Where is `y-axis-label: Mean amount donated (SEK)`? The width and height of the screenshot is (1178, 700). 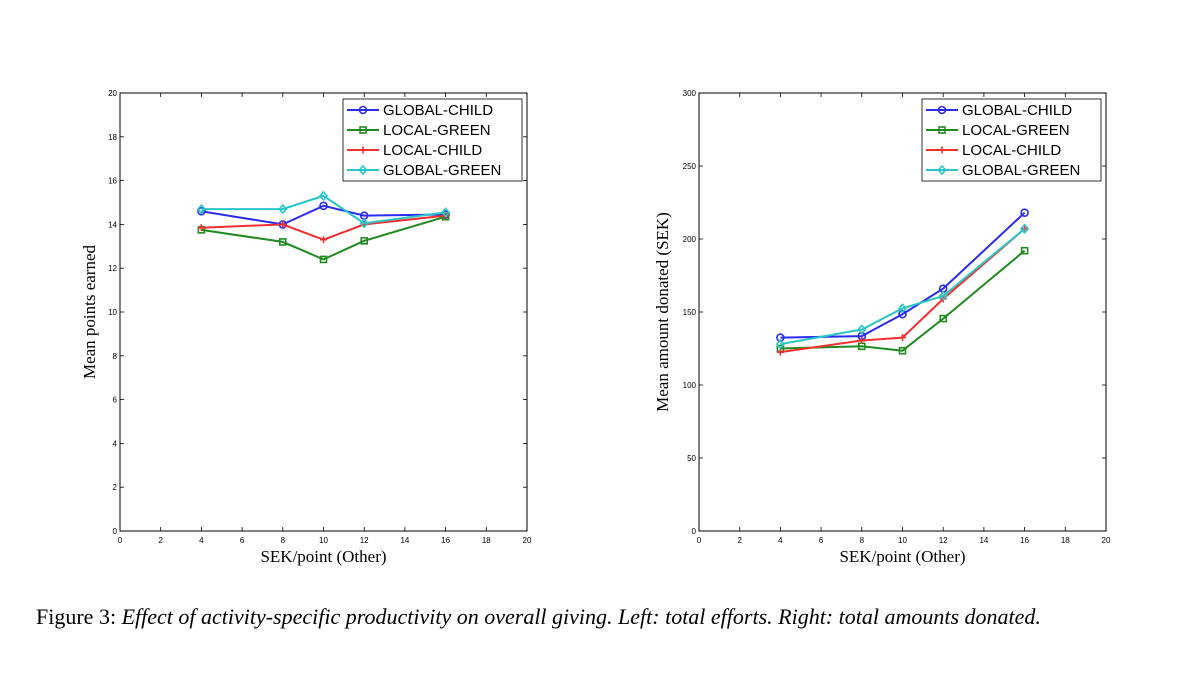
y-axis-label: Mean amount donated (SEK) is located at coordinates (662, 312).